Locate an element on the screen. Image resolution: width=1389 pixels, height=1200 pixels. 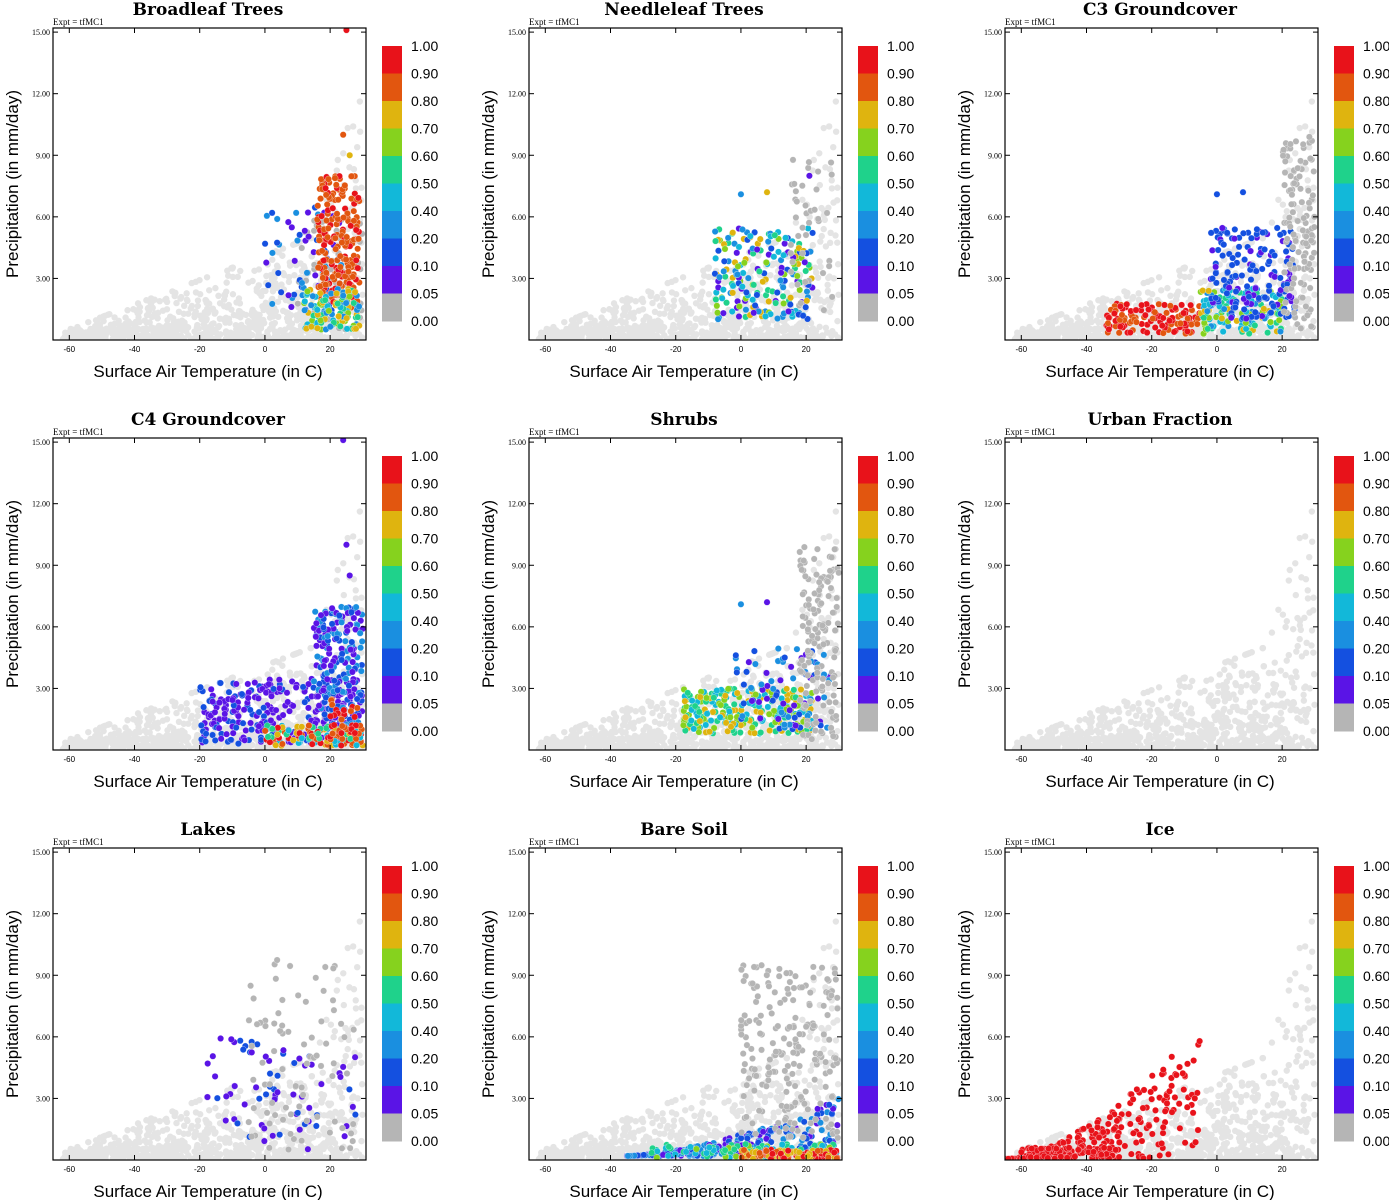
x-axis-label: Surface Air Temperature (in C) is located at coordinates (1159, 371).